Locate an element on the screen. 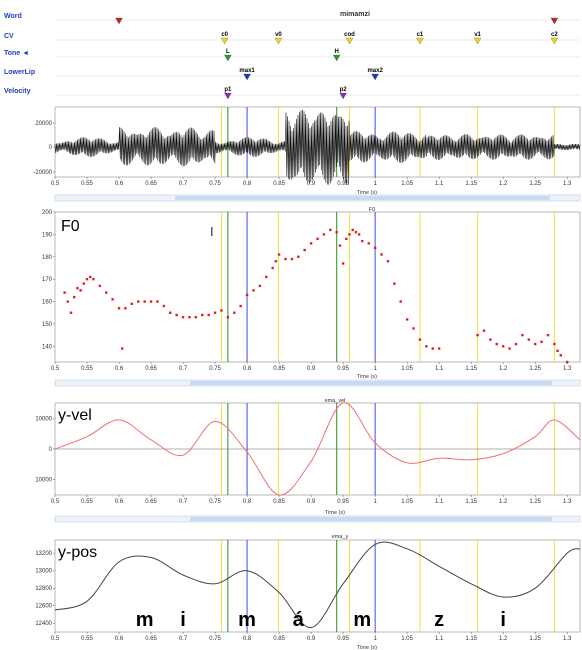  pos-big-label: y-pos is located at coordinates (77, 552).